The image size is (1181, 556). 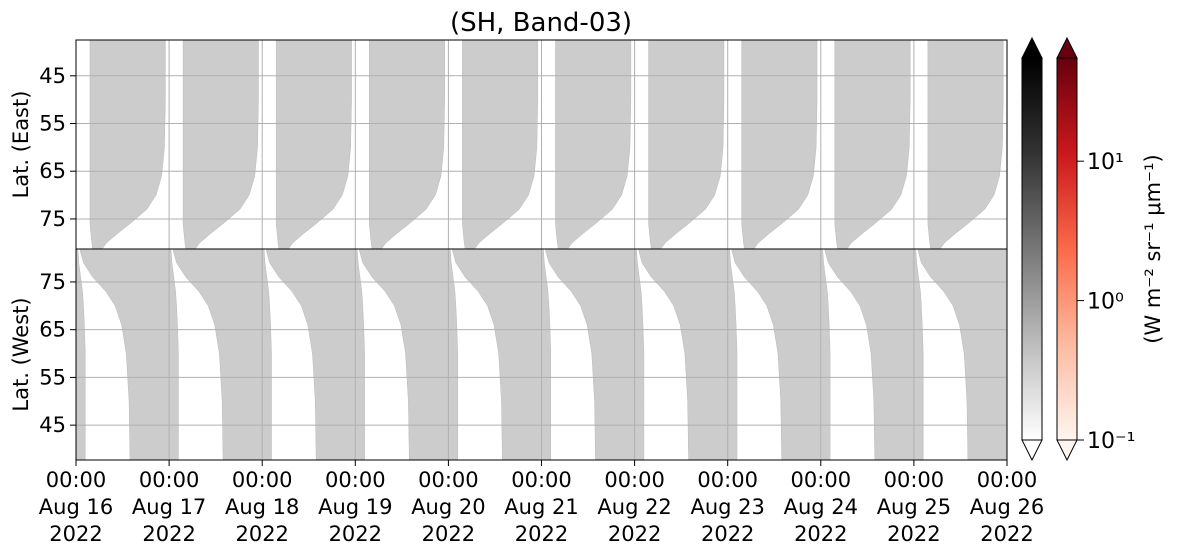 What do you see at coordinates (448, 507) in the screenshot?
I see `x-tick-label: 00:00 Aug 20 2022` at bounding box center [448, 507].